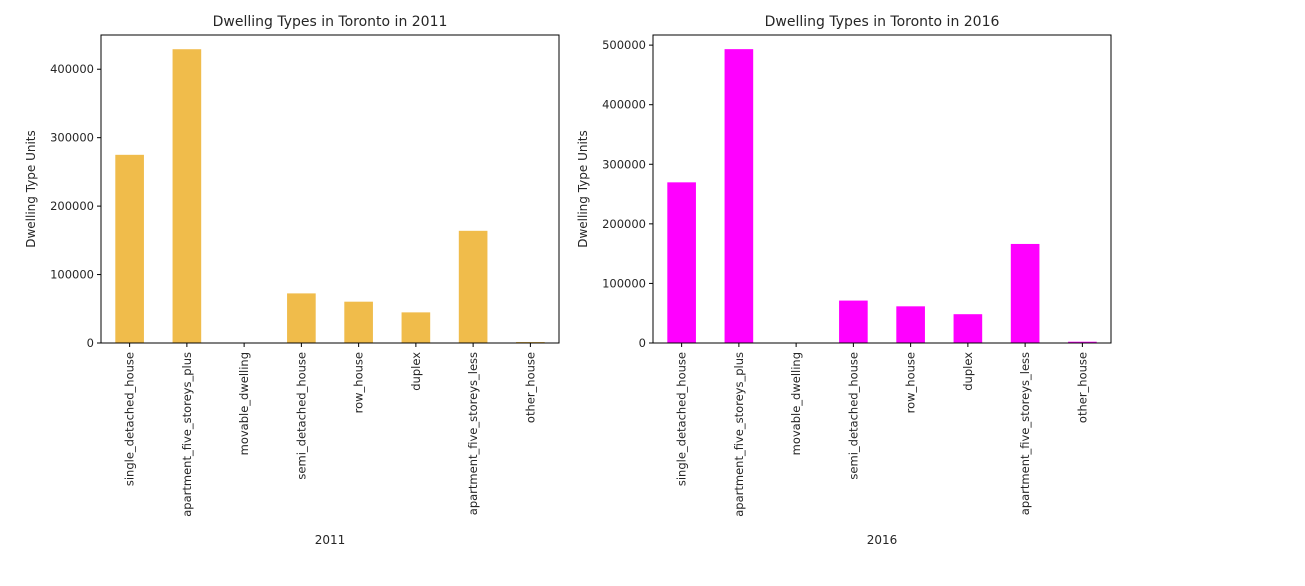 Image resolution: width=1305 pixels, height=586 pixels. What do you see at coordinates (624, 45) in the screenshot?
I see `y-tick-label: 500000` at bounding box center [624, 45].